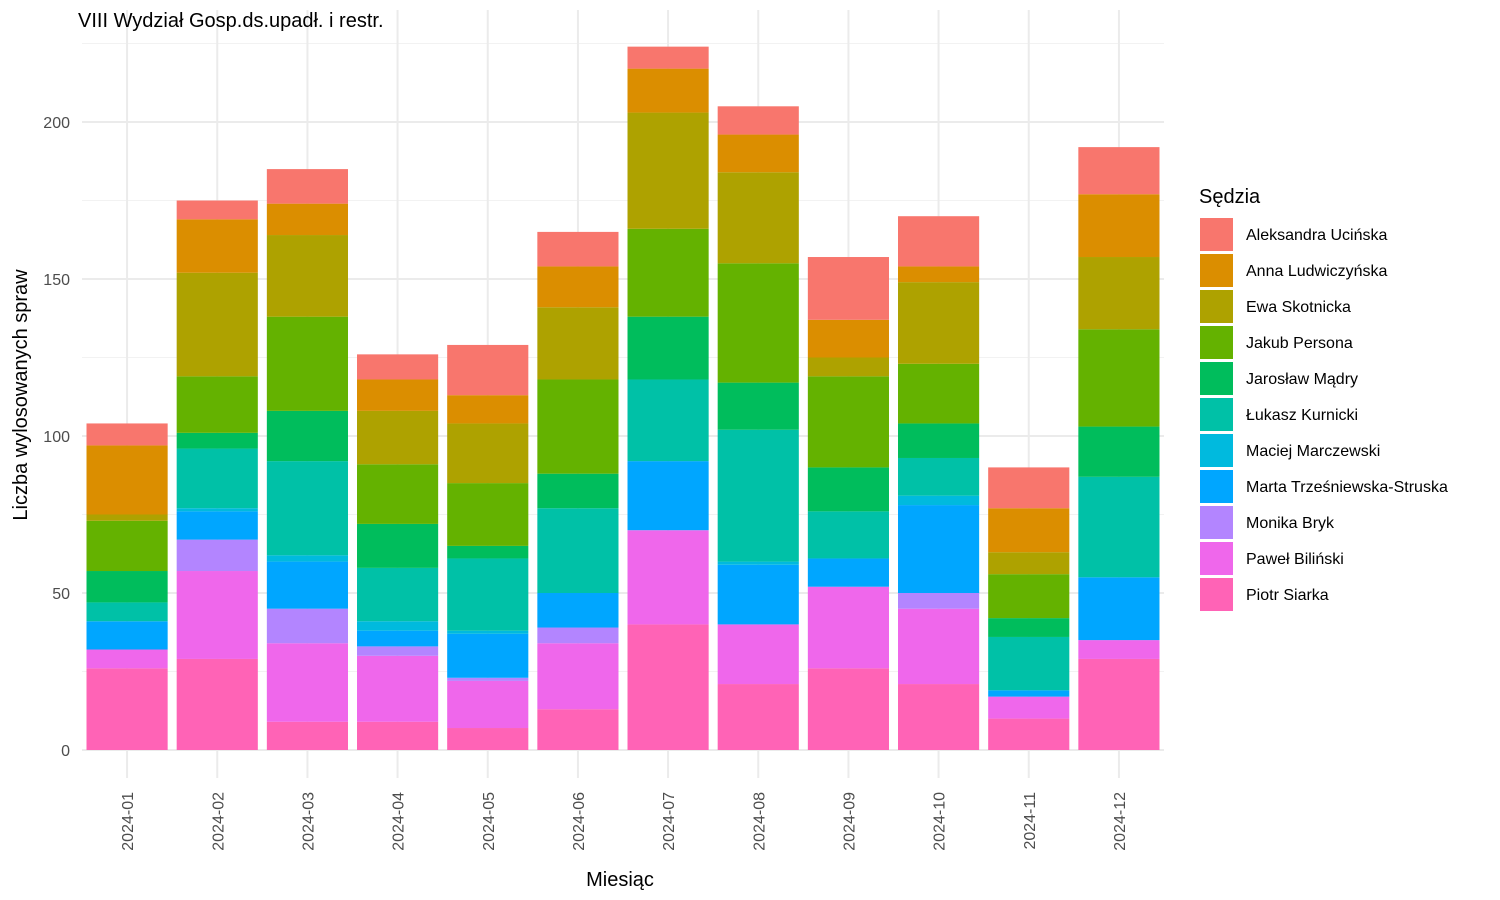 The width and height of the screenshot is (1500, 900). Describe the element at coordinates (1317, 235) in the screenshot. I see `legend-label: Aleksandra Ucińska` at that location.